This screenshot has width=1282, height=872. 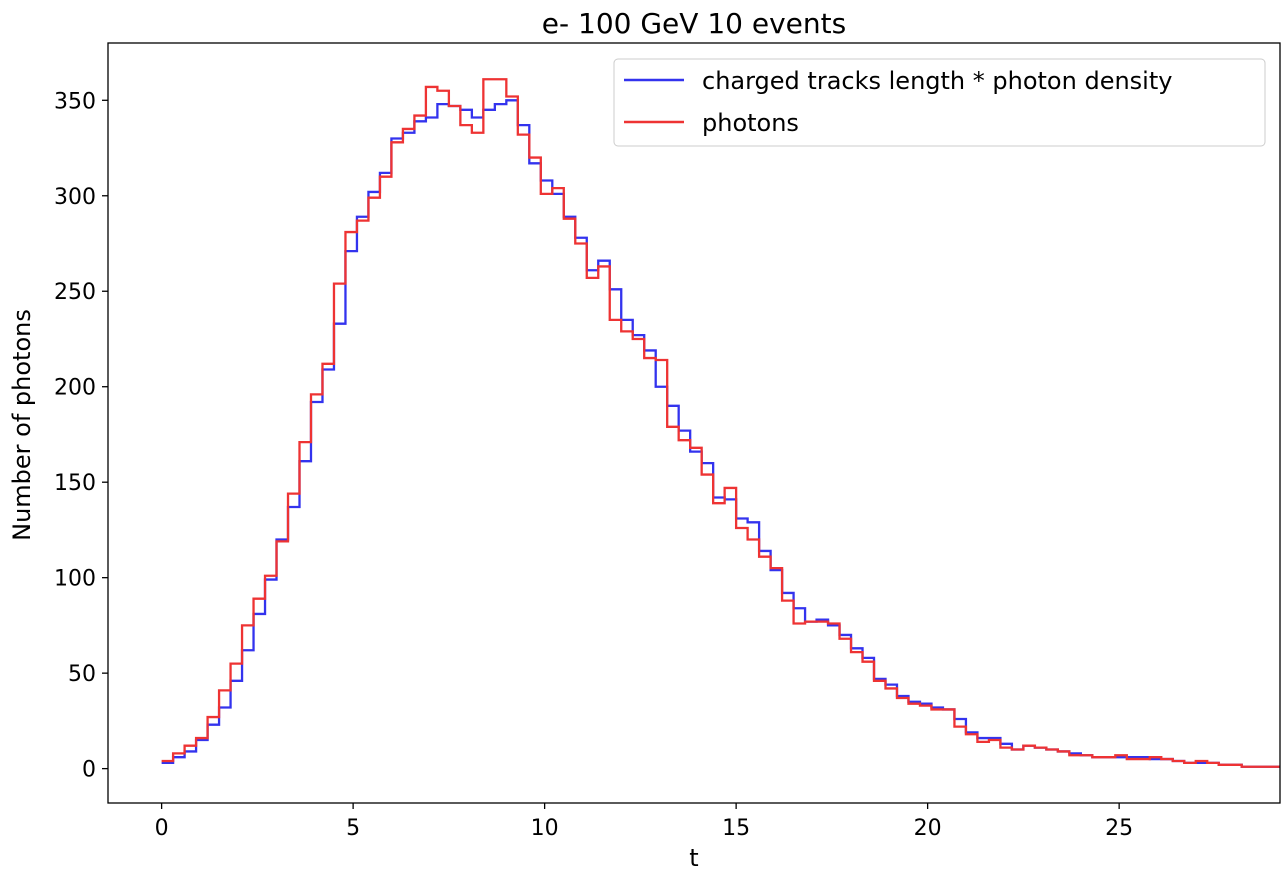 I want to click on y-tick-label: 50, so click(x=82, y=674).